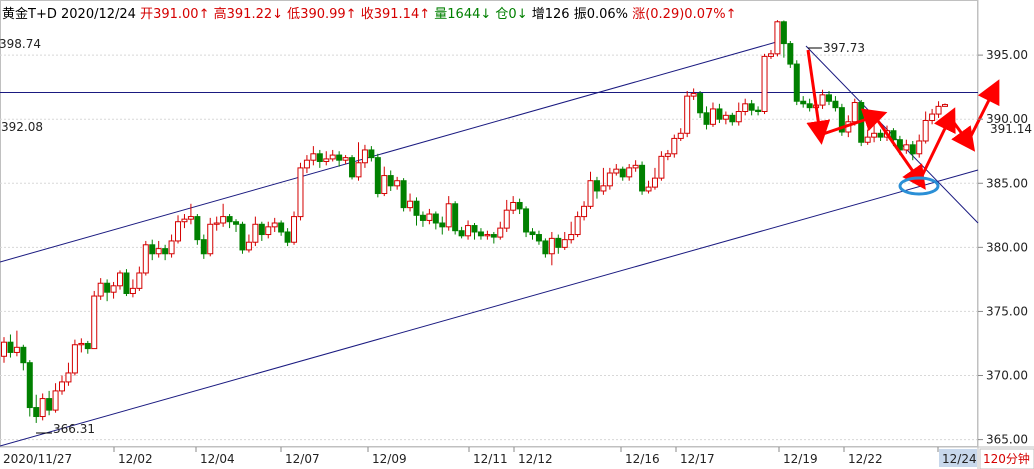 This screenshot has height=469, width=1034. What do you see at coordinates (98, 14) in the screenshot?
I see `quote-date: 2020/12/24` at bounding box center [98, 14].